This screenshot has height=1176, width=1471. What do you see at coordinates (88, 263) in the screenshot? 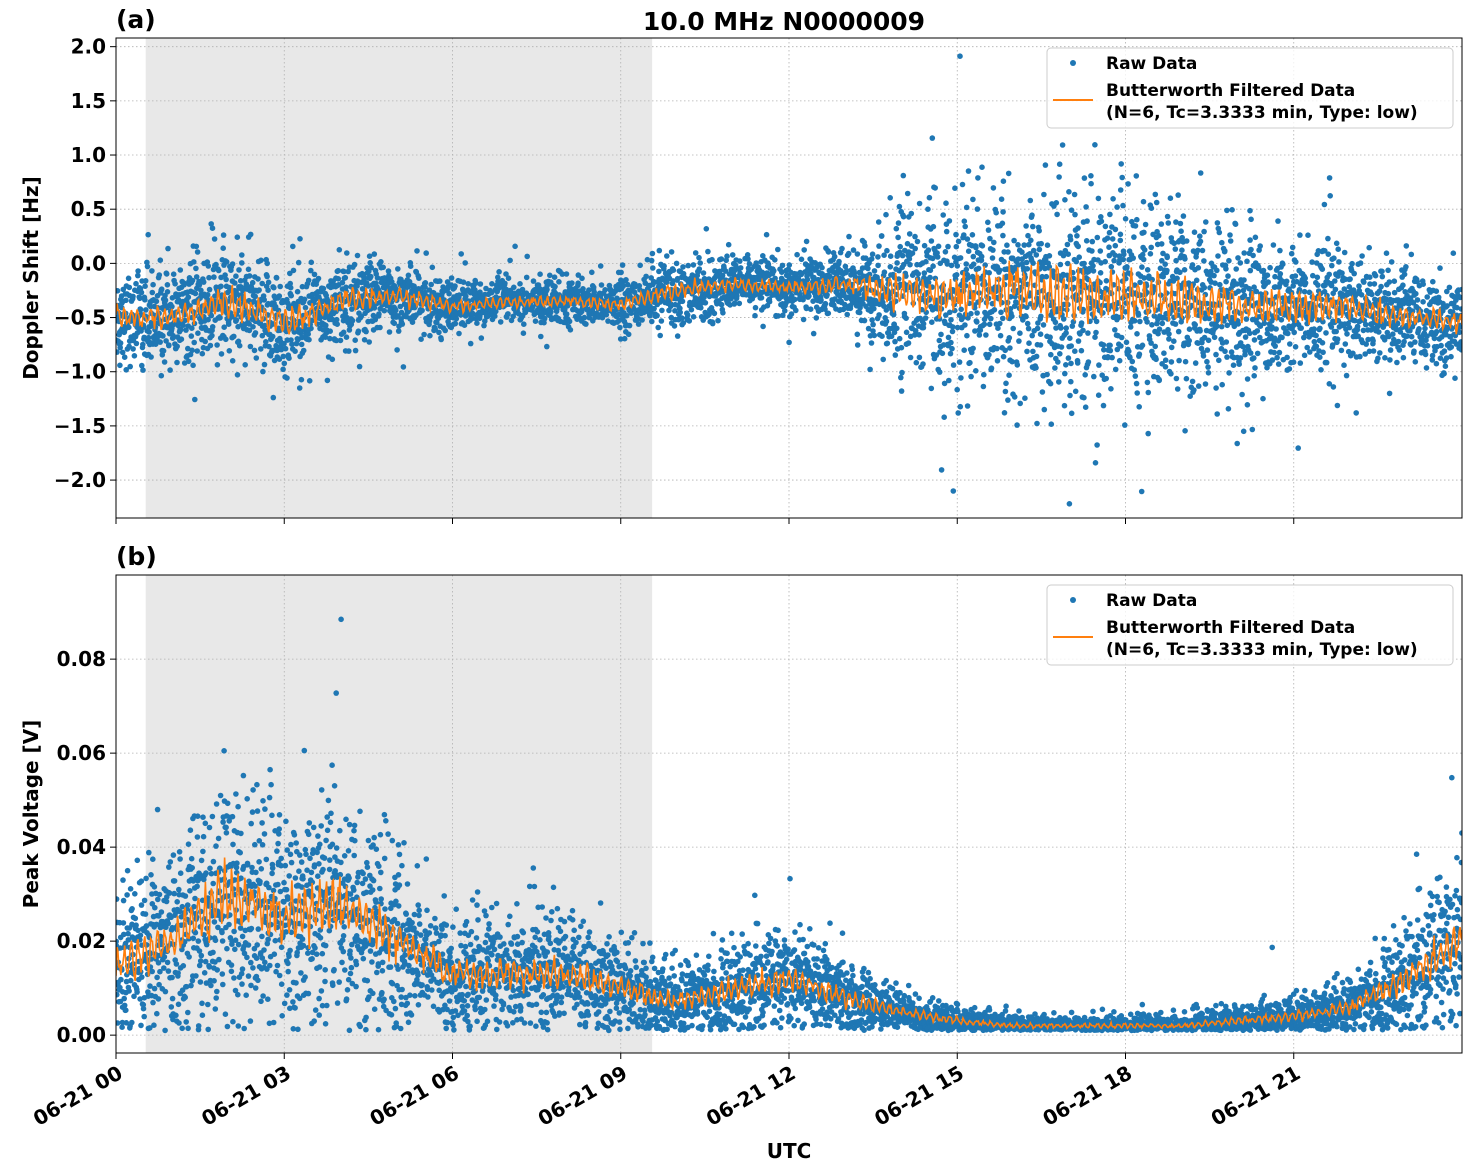
I see `y-tick-label: 0.0` at bounding box center [88, 263].